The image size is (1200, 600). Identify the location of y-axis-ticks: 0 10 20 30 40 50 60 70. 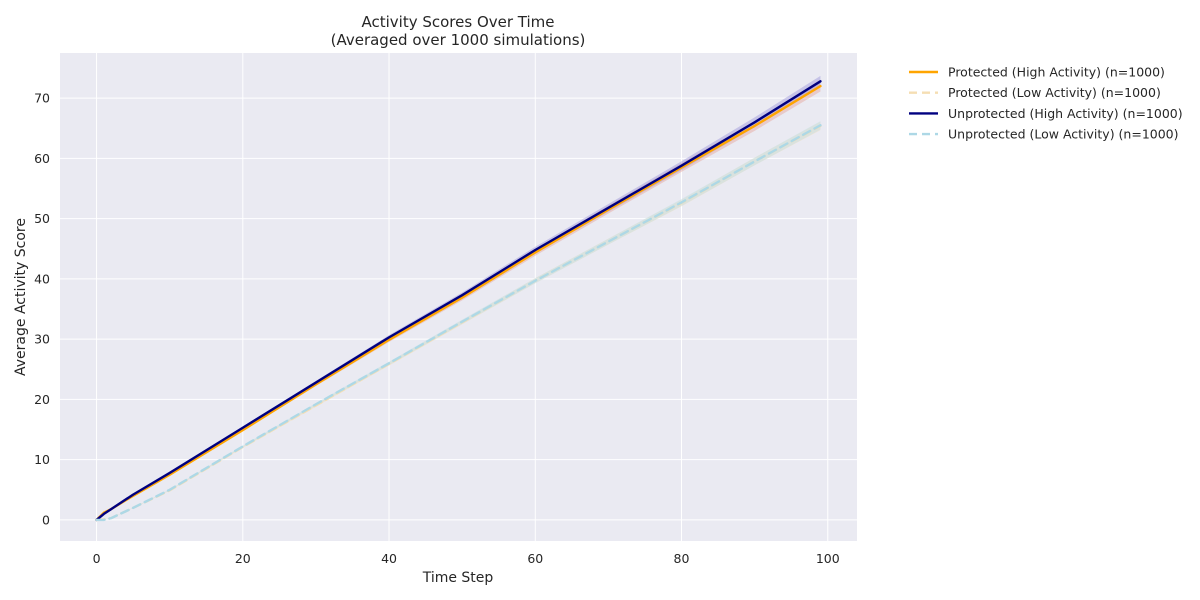
(42, 309).